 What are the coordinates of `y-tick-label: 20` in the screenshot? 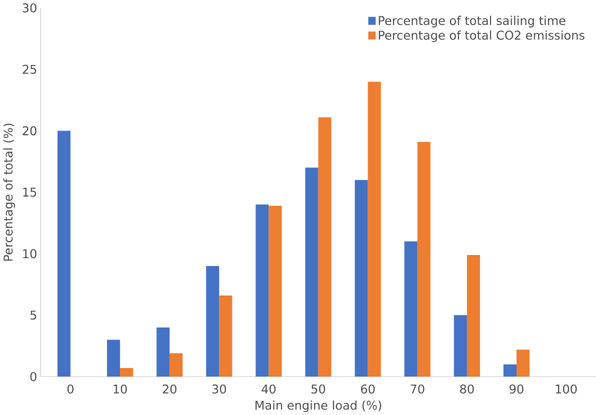 It's located at (29, 131).